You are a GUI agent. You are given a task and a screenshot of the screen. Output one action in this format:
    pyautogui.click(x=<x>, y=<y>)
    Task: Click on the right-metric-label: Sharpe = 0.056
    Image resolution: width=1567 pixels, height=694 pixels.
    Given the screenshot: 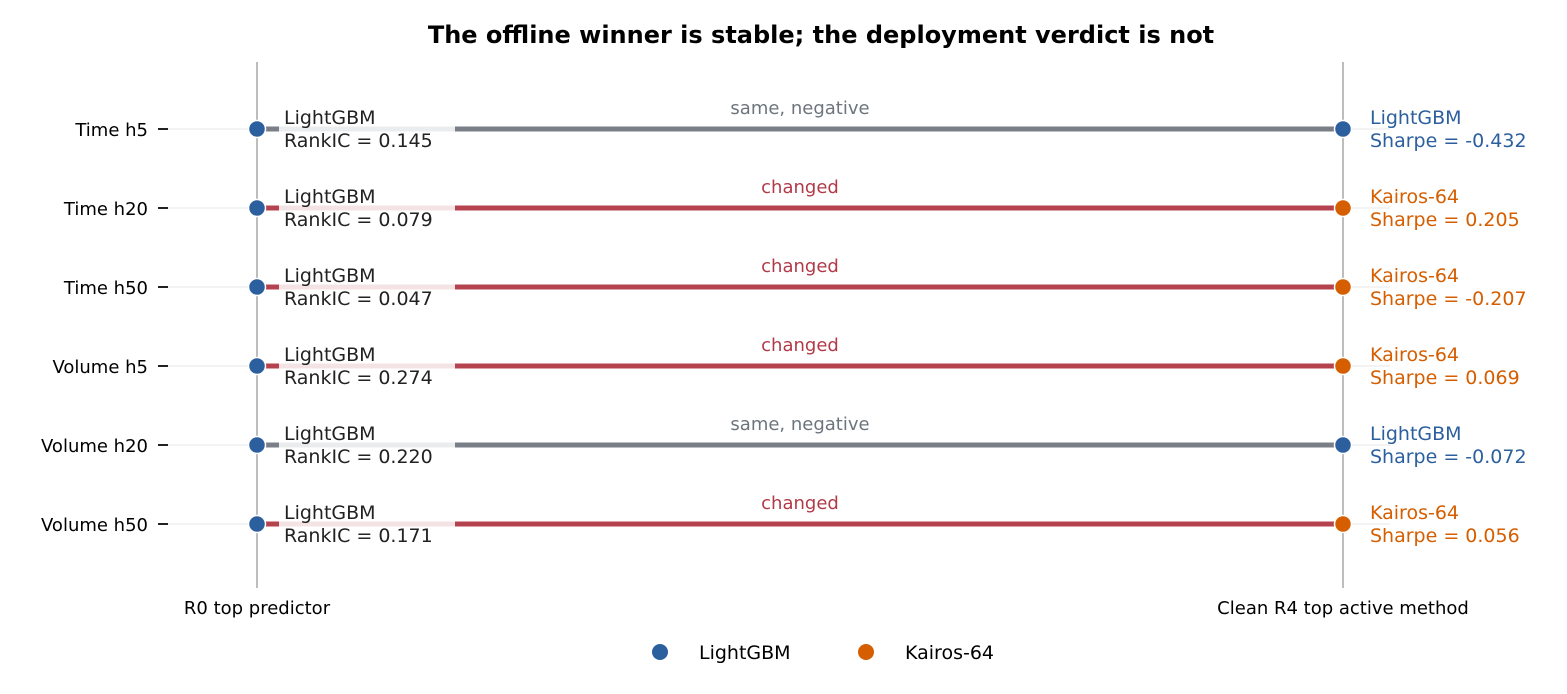 What is the action you would take?
    pyautogui.click(x=1445, y=536)
    